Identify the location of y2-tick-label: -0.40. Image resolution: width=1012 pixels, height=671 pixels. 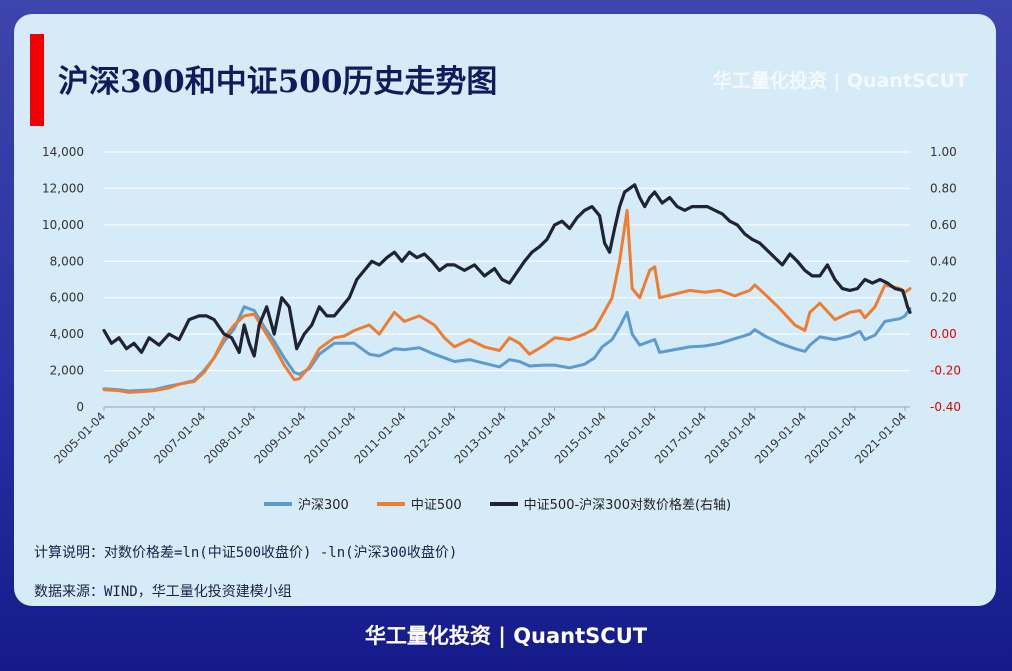
(945, 407).